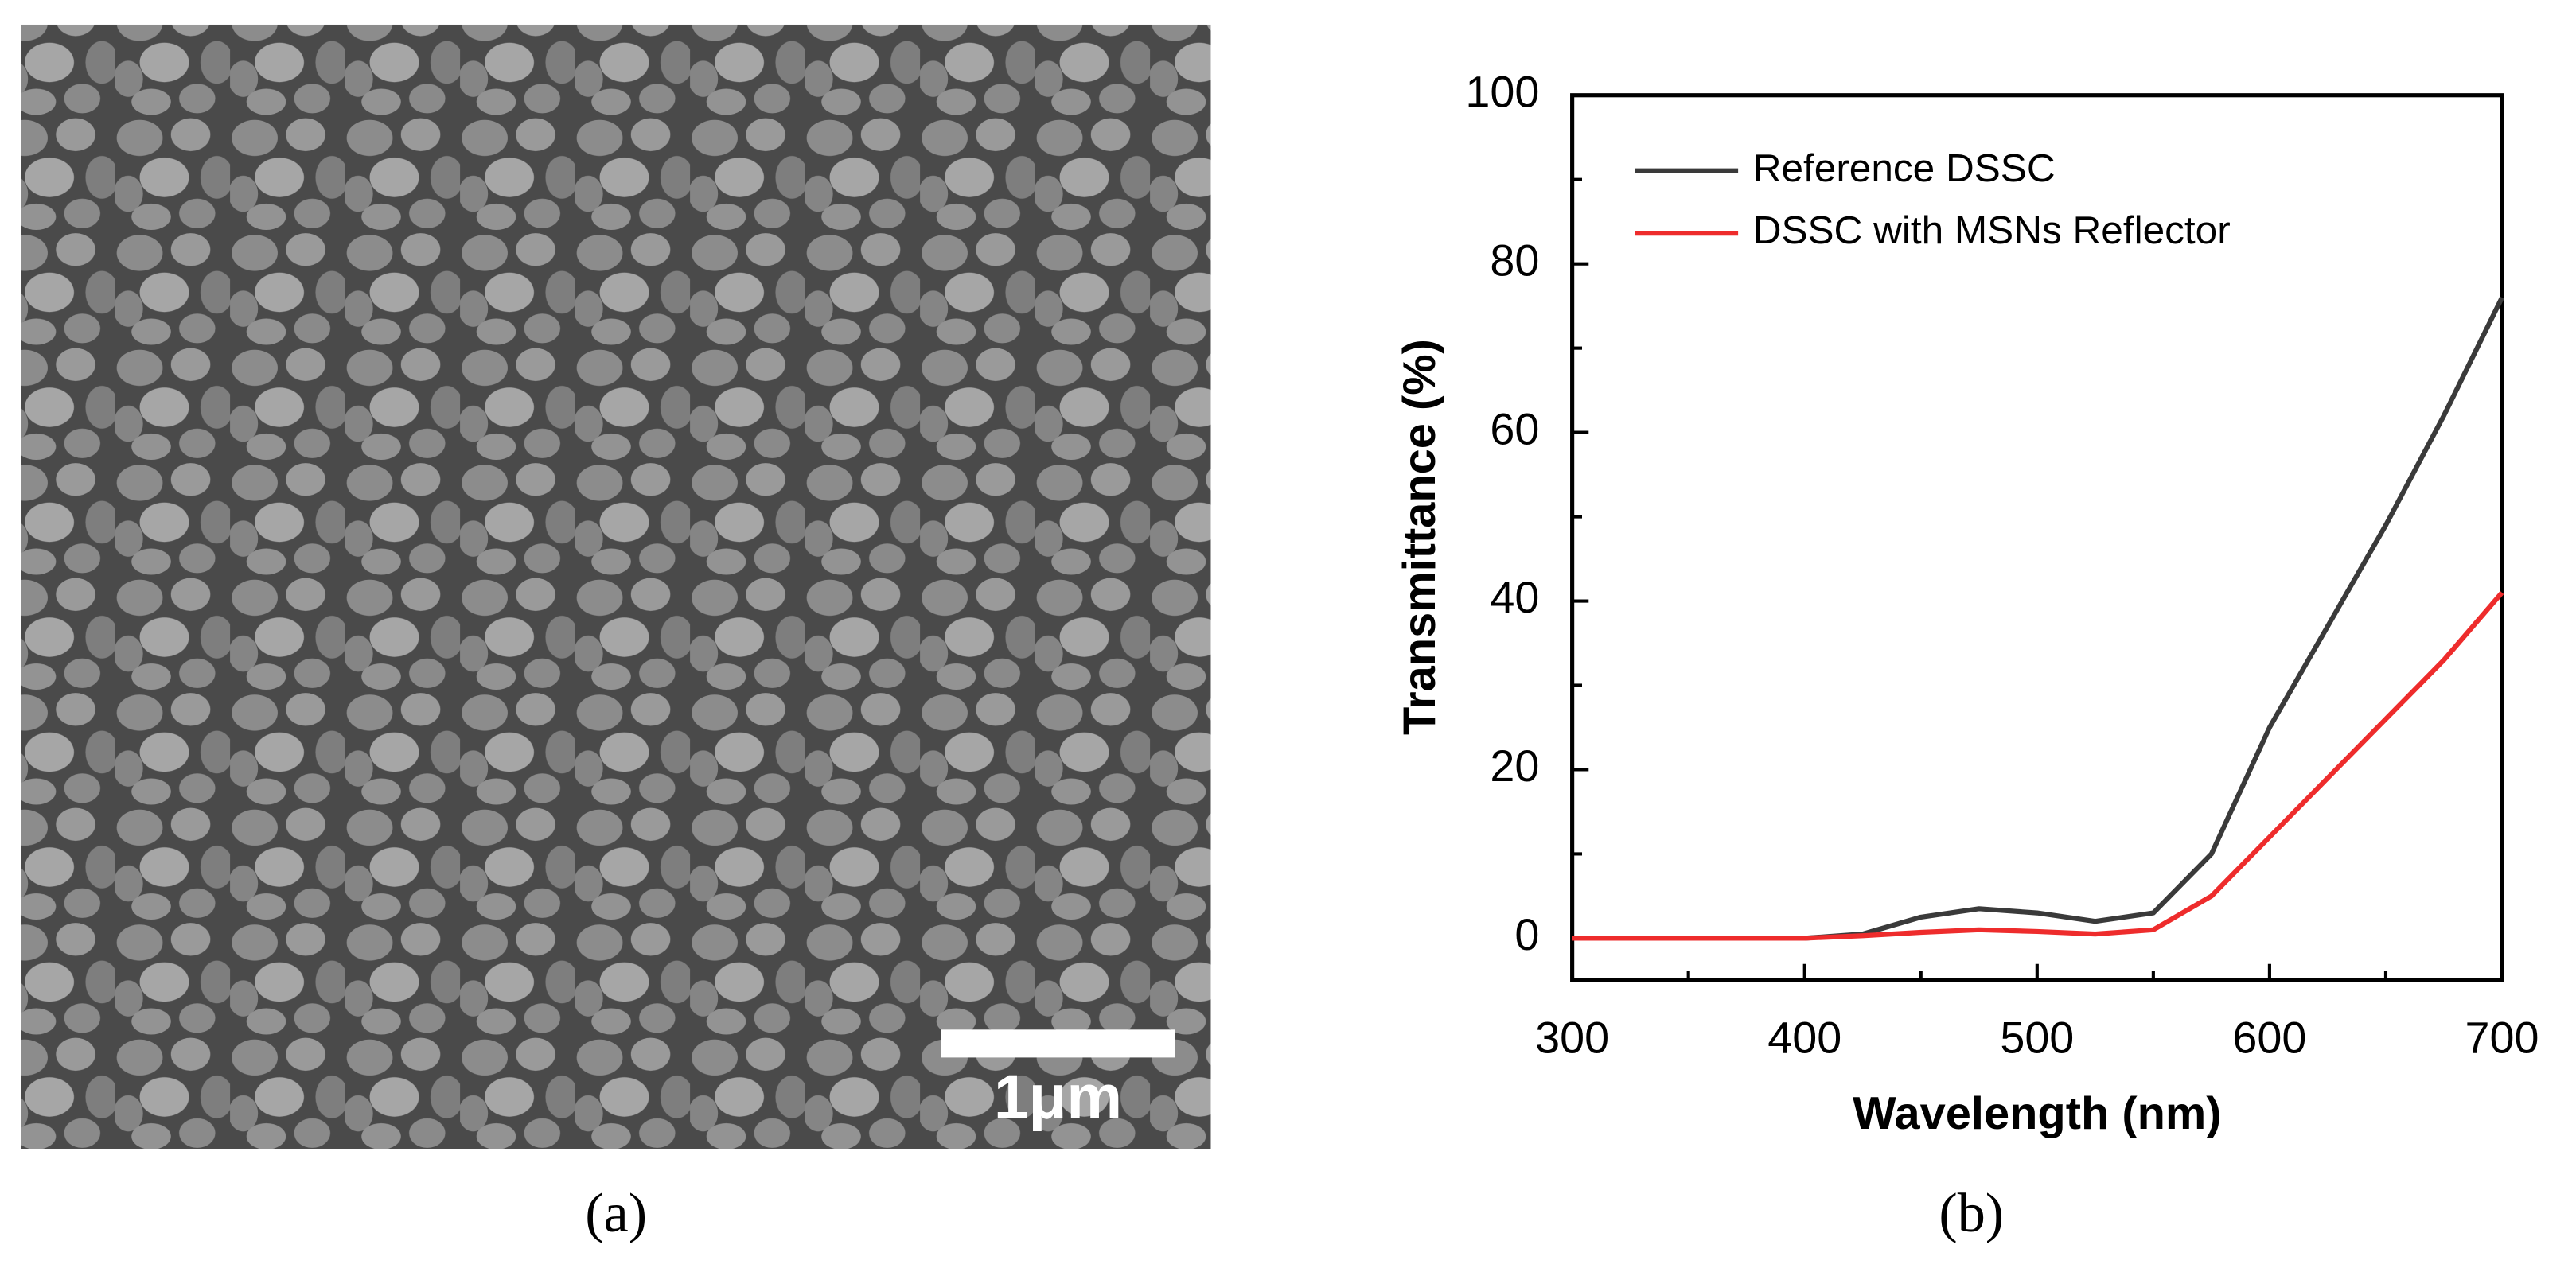  I want to click on legend-label: Reference DSSC, so click(1905, 168).